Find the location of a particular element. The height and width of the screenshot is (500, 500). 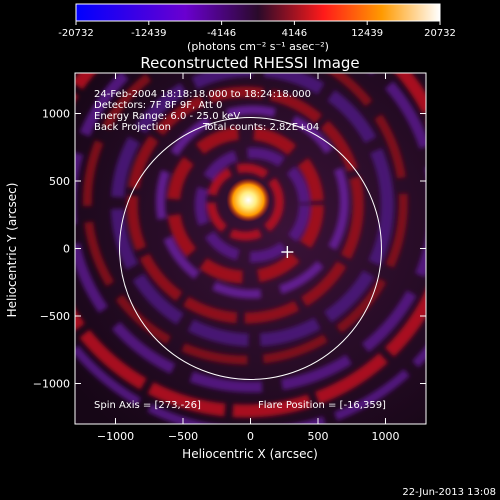

colorbar-tick-label: -20732 is located at coordinates (75, 33).